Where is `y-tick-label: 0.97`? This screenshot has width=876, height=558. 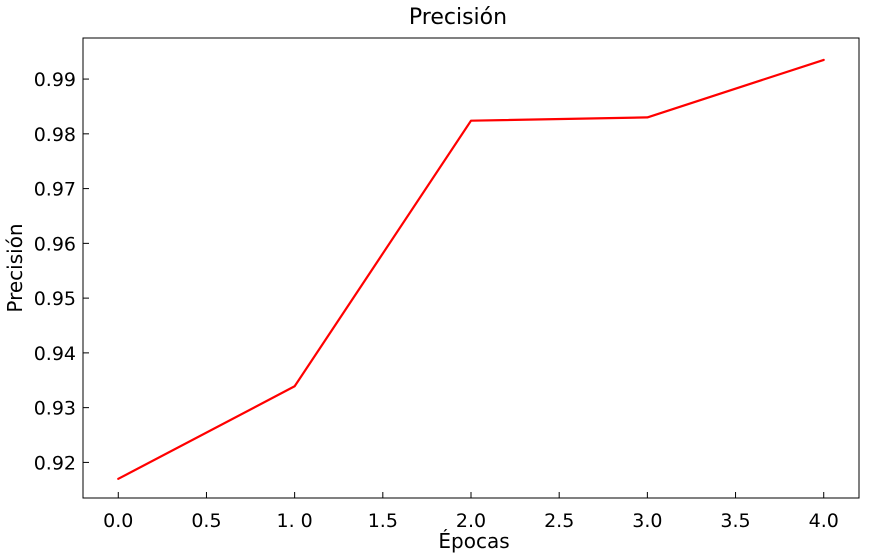 y-tick-label: 0.97 is located at coordinates (55, 190).